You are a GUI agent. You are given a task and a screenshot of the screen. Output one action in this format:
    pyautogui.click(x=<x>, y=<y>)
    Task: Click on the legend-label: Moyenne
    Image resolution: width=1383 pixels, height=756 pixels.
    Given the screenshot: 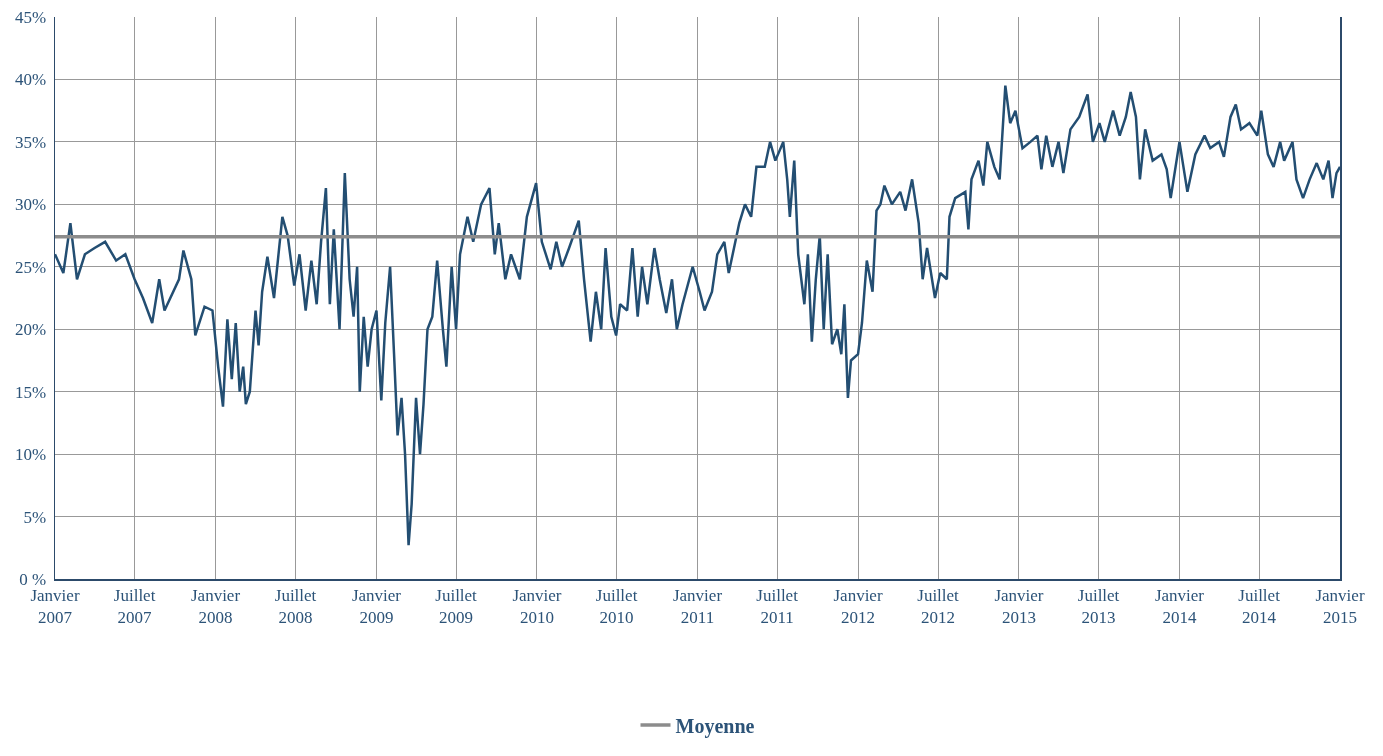 What is the action you would take?
    pyautogui.click(x=715, y=726)
    